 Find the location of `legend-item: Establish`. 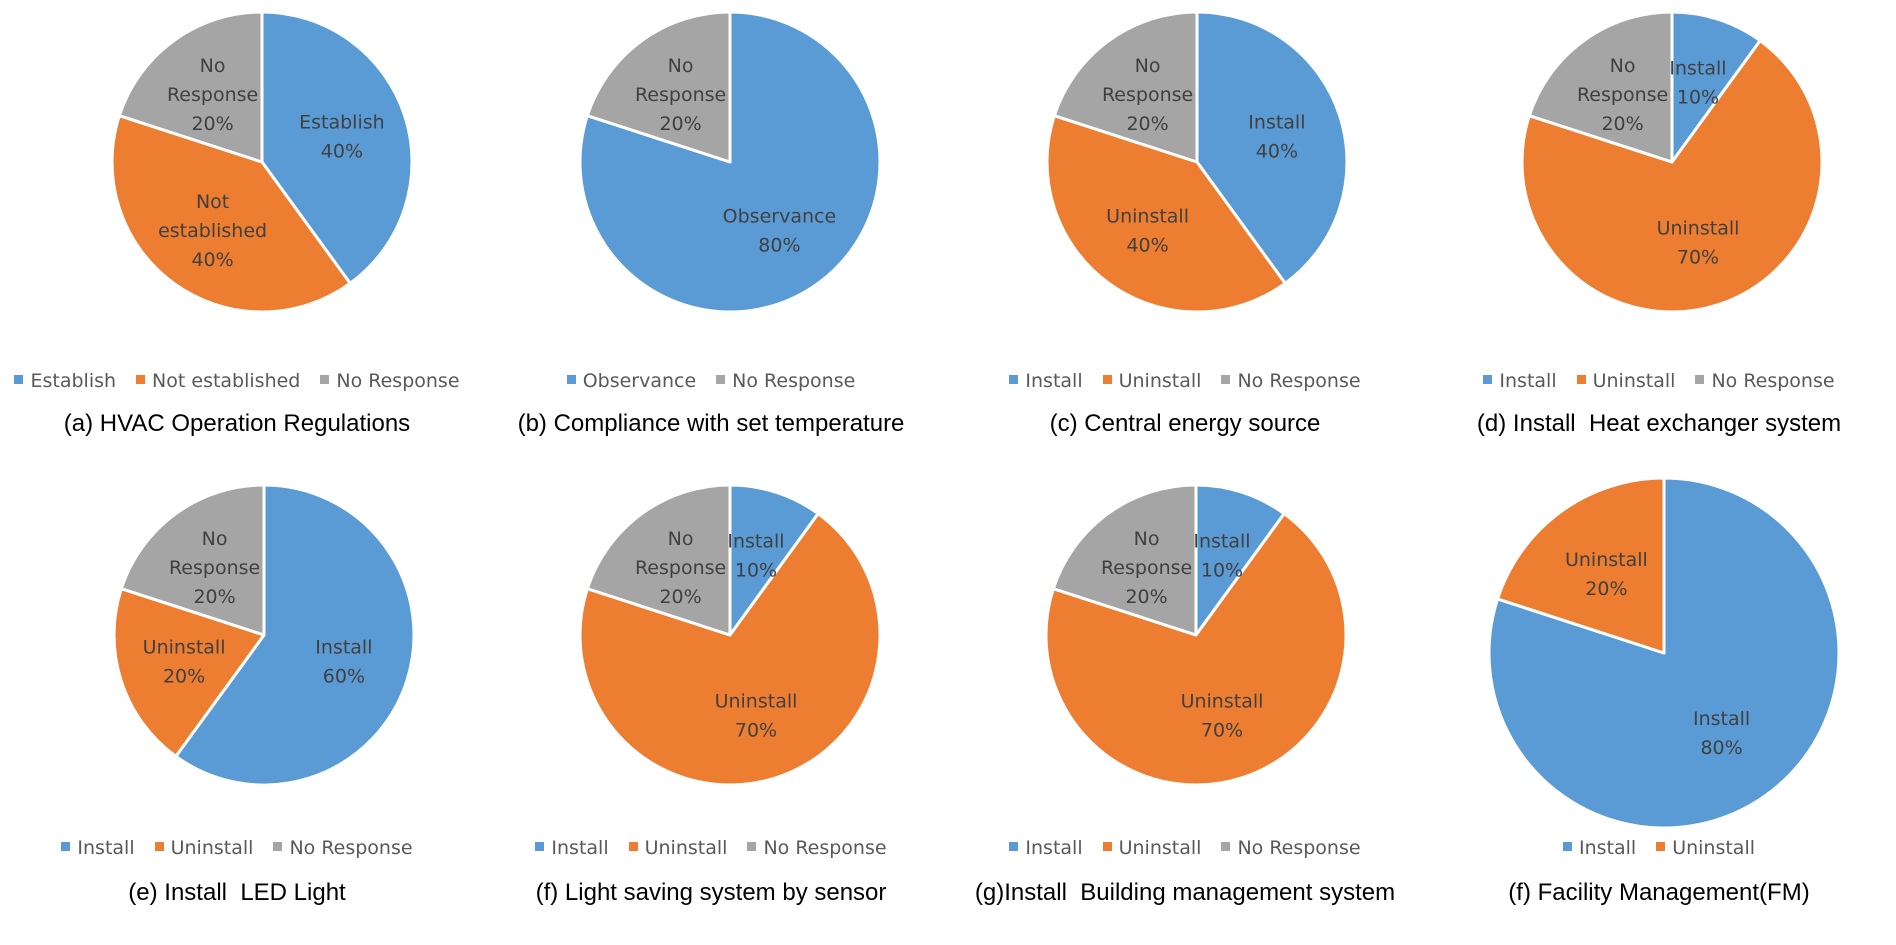

legend-item: Establish is located at coordinates (65, 381).